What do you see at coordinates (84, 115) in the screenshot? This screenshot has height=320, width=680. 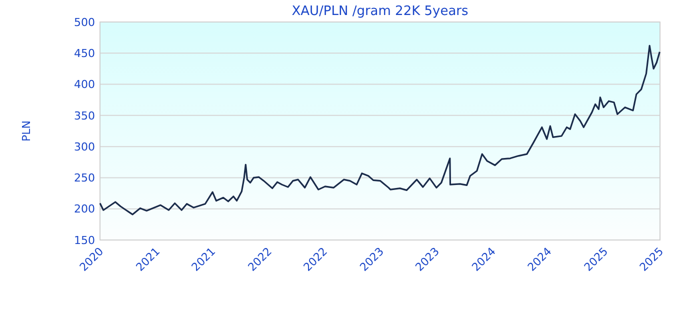 I see `y-tick-label: 350` at bounding box center [84, 115].